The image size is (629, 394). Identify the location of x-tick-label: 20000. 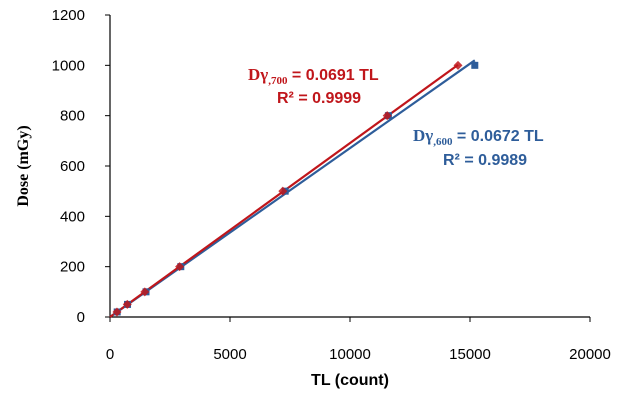
(590, 354).